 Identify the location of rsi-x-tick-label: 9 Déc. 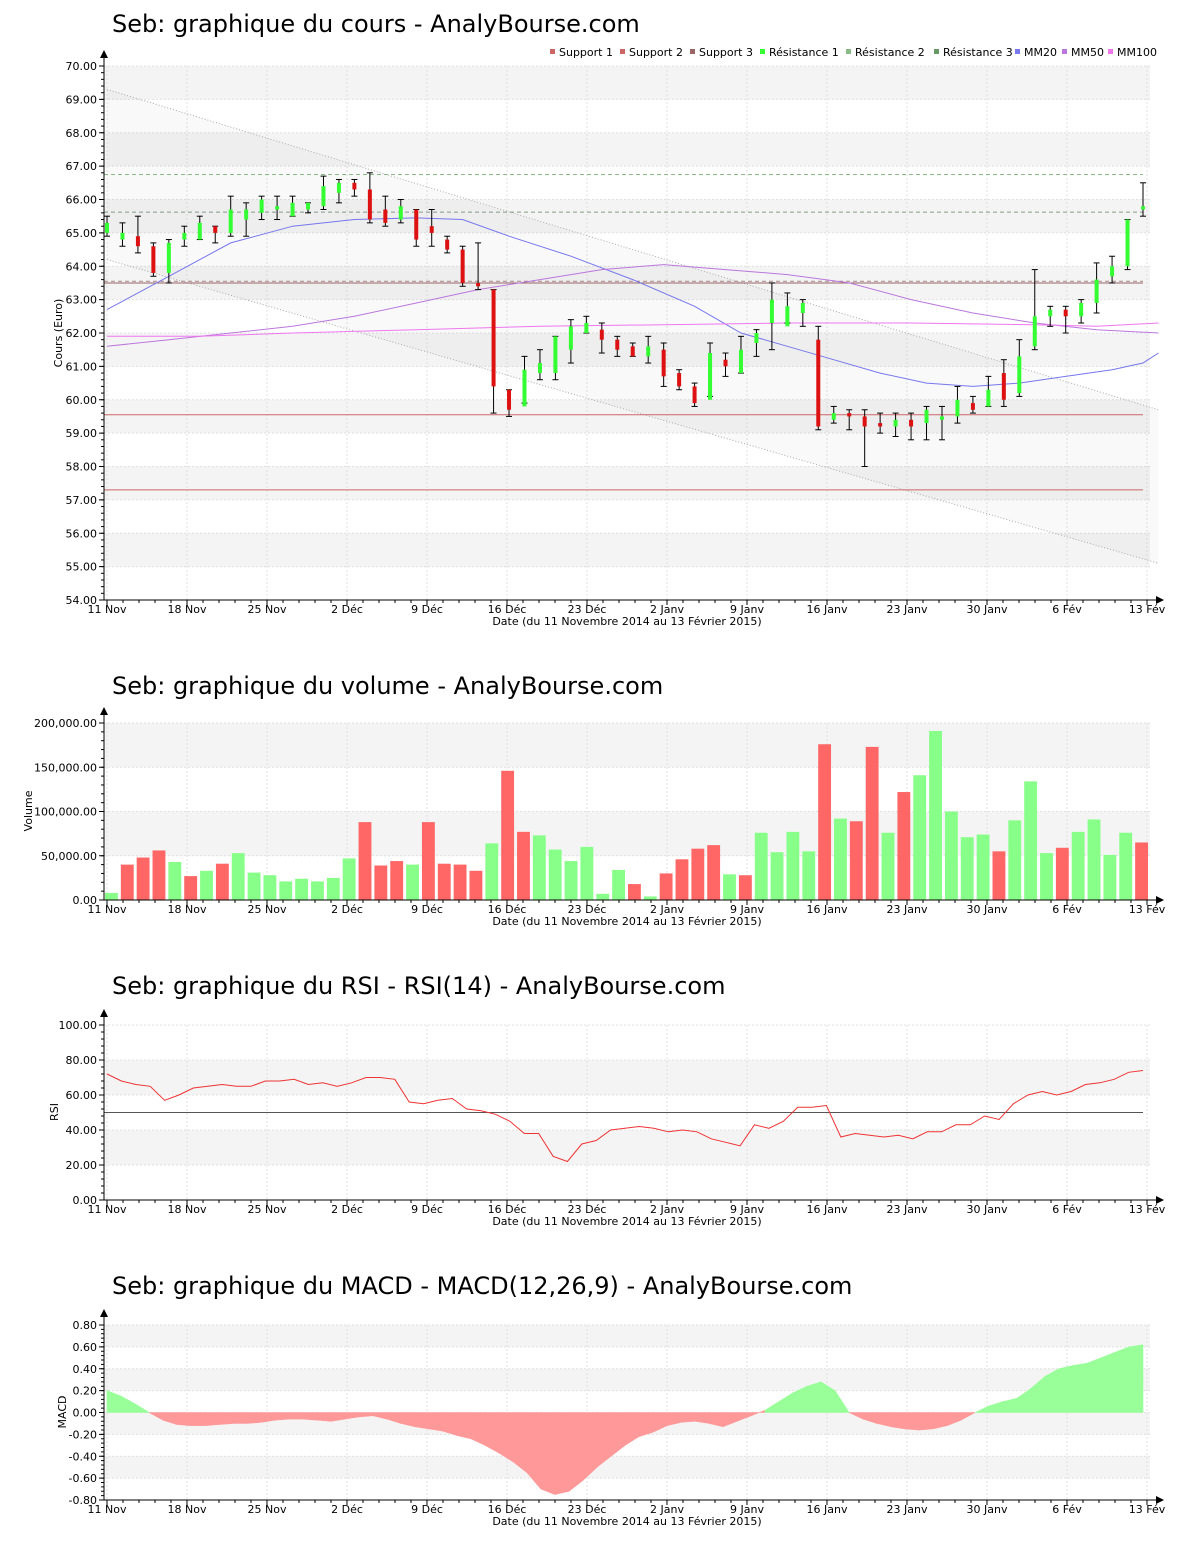
(427, 1209).